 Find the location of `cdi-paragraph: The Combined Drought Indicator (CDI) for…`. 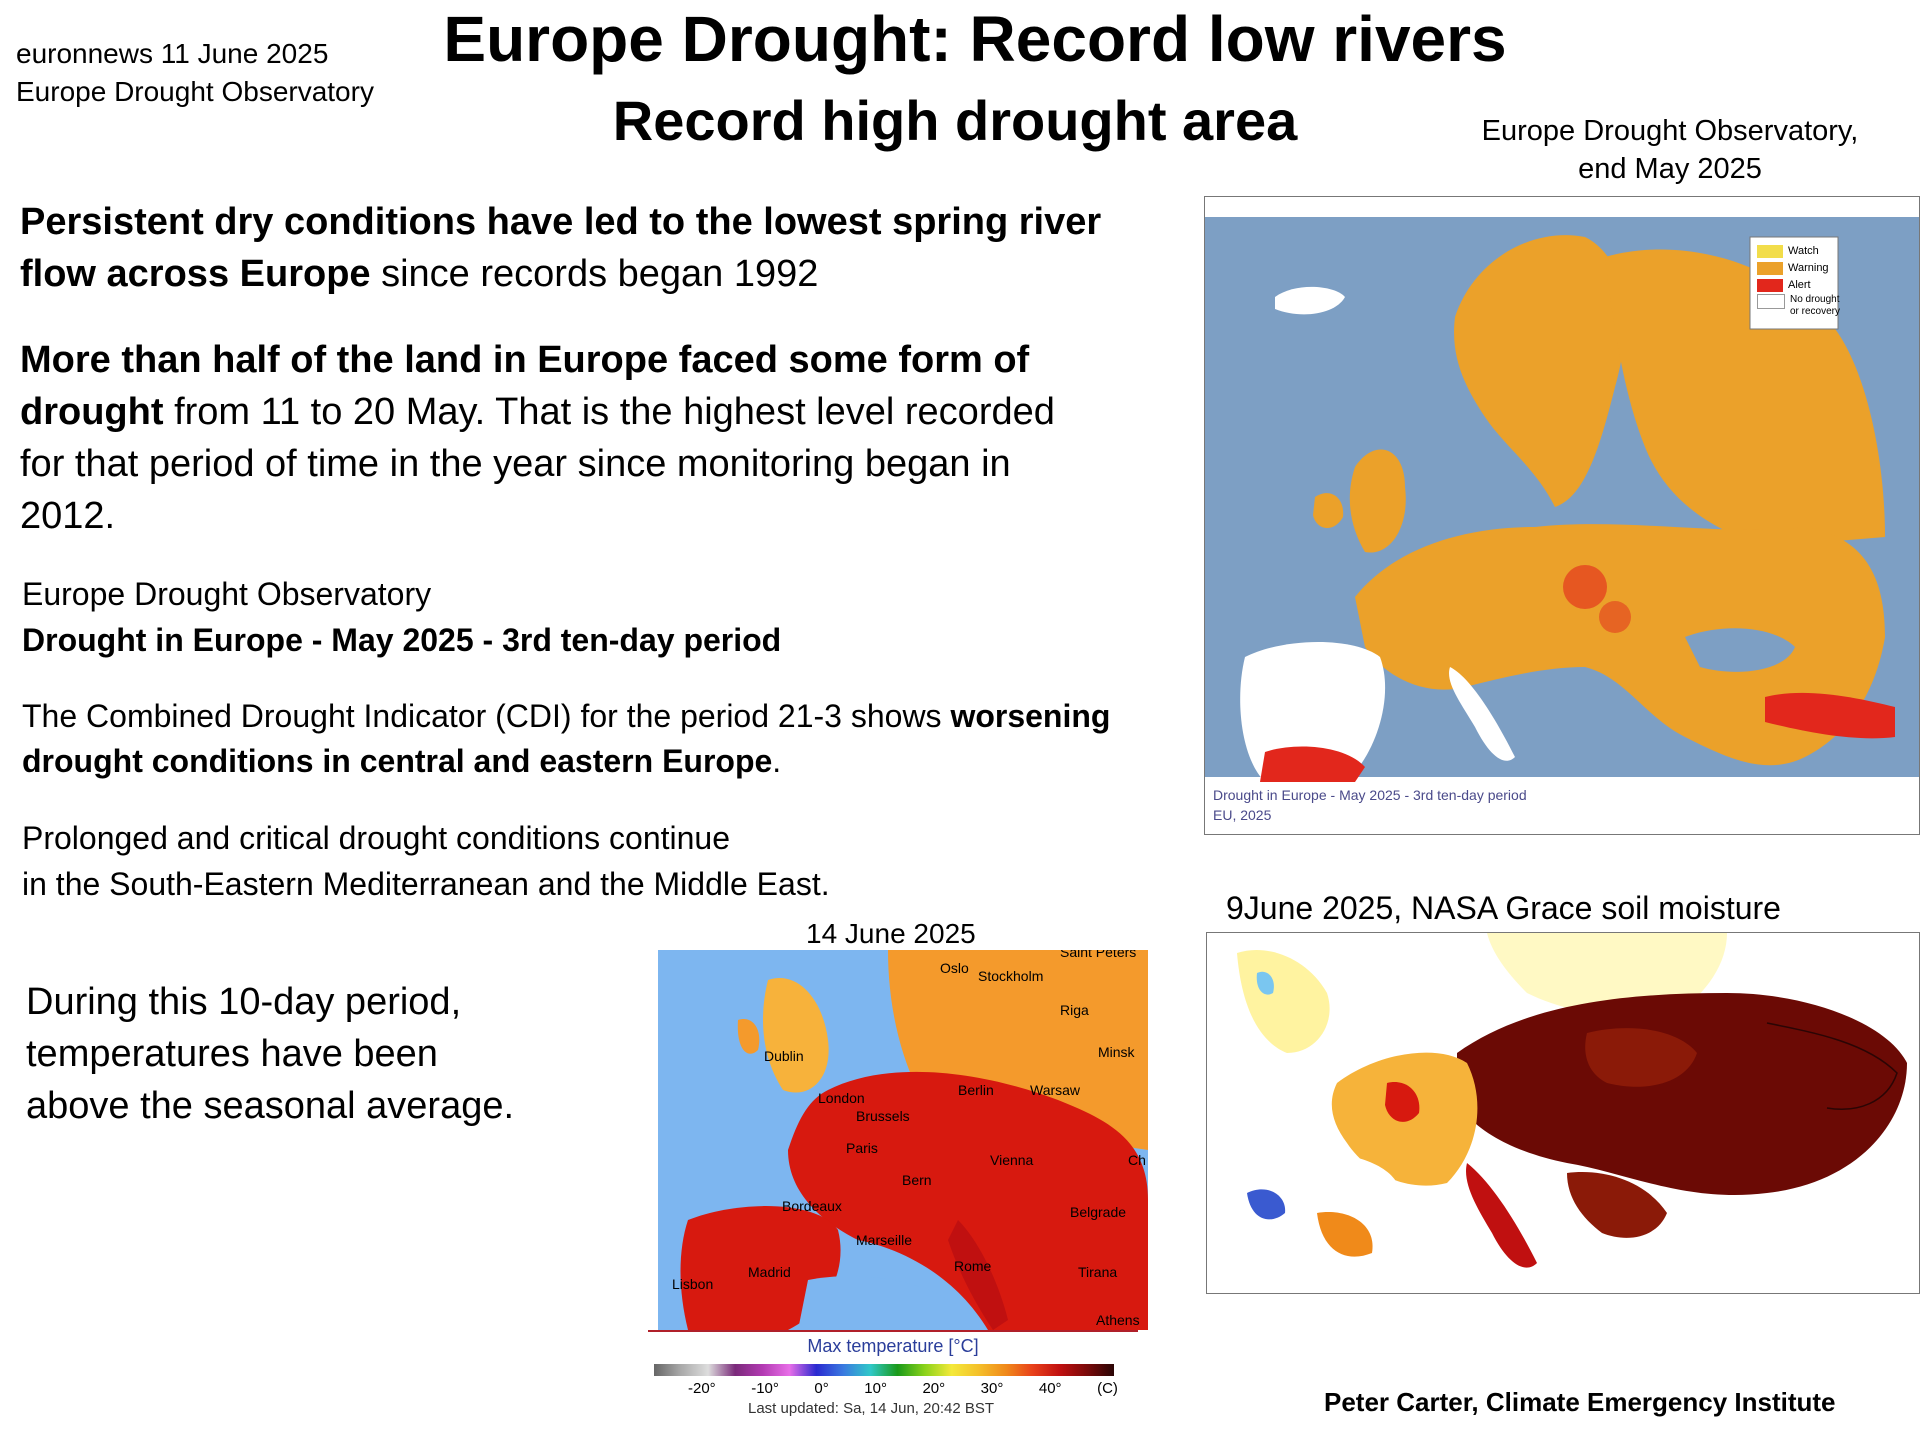

cdi-paragraph: The Combined Drought Indicator (CDI) for… is located at coordinates (592, 739).